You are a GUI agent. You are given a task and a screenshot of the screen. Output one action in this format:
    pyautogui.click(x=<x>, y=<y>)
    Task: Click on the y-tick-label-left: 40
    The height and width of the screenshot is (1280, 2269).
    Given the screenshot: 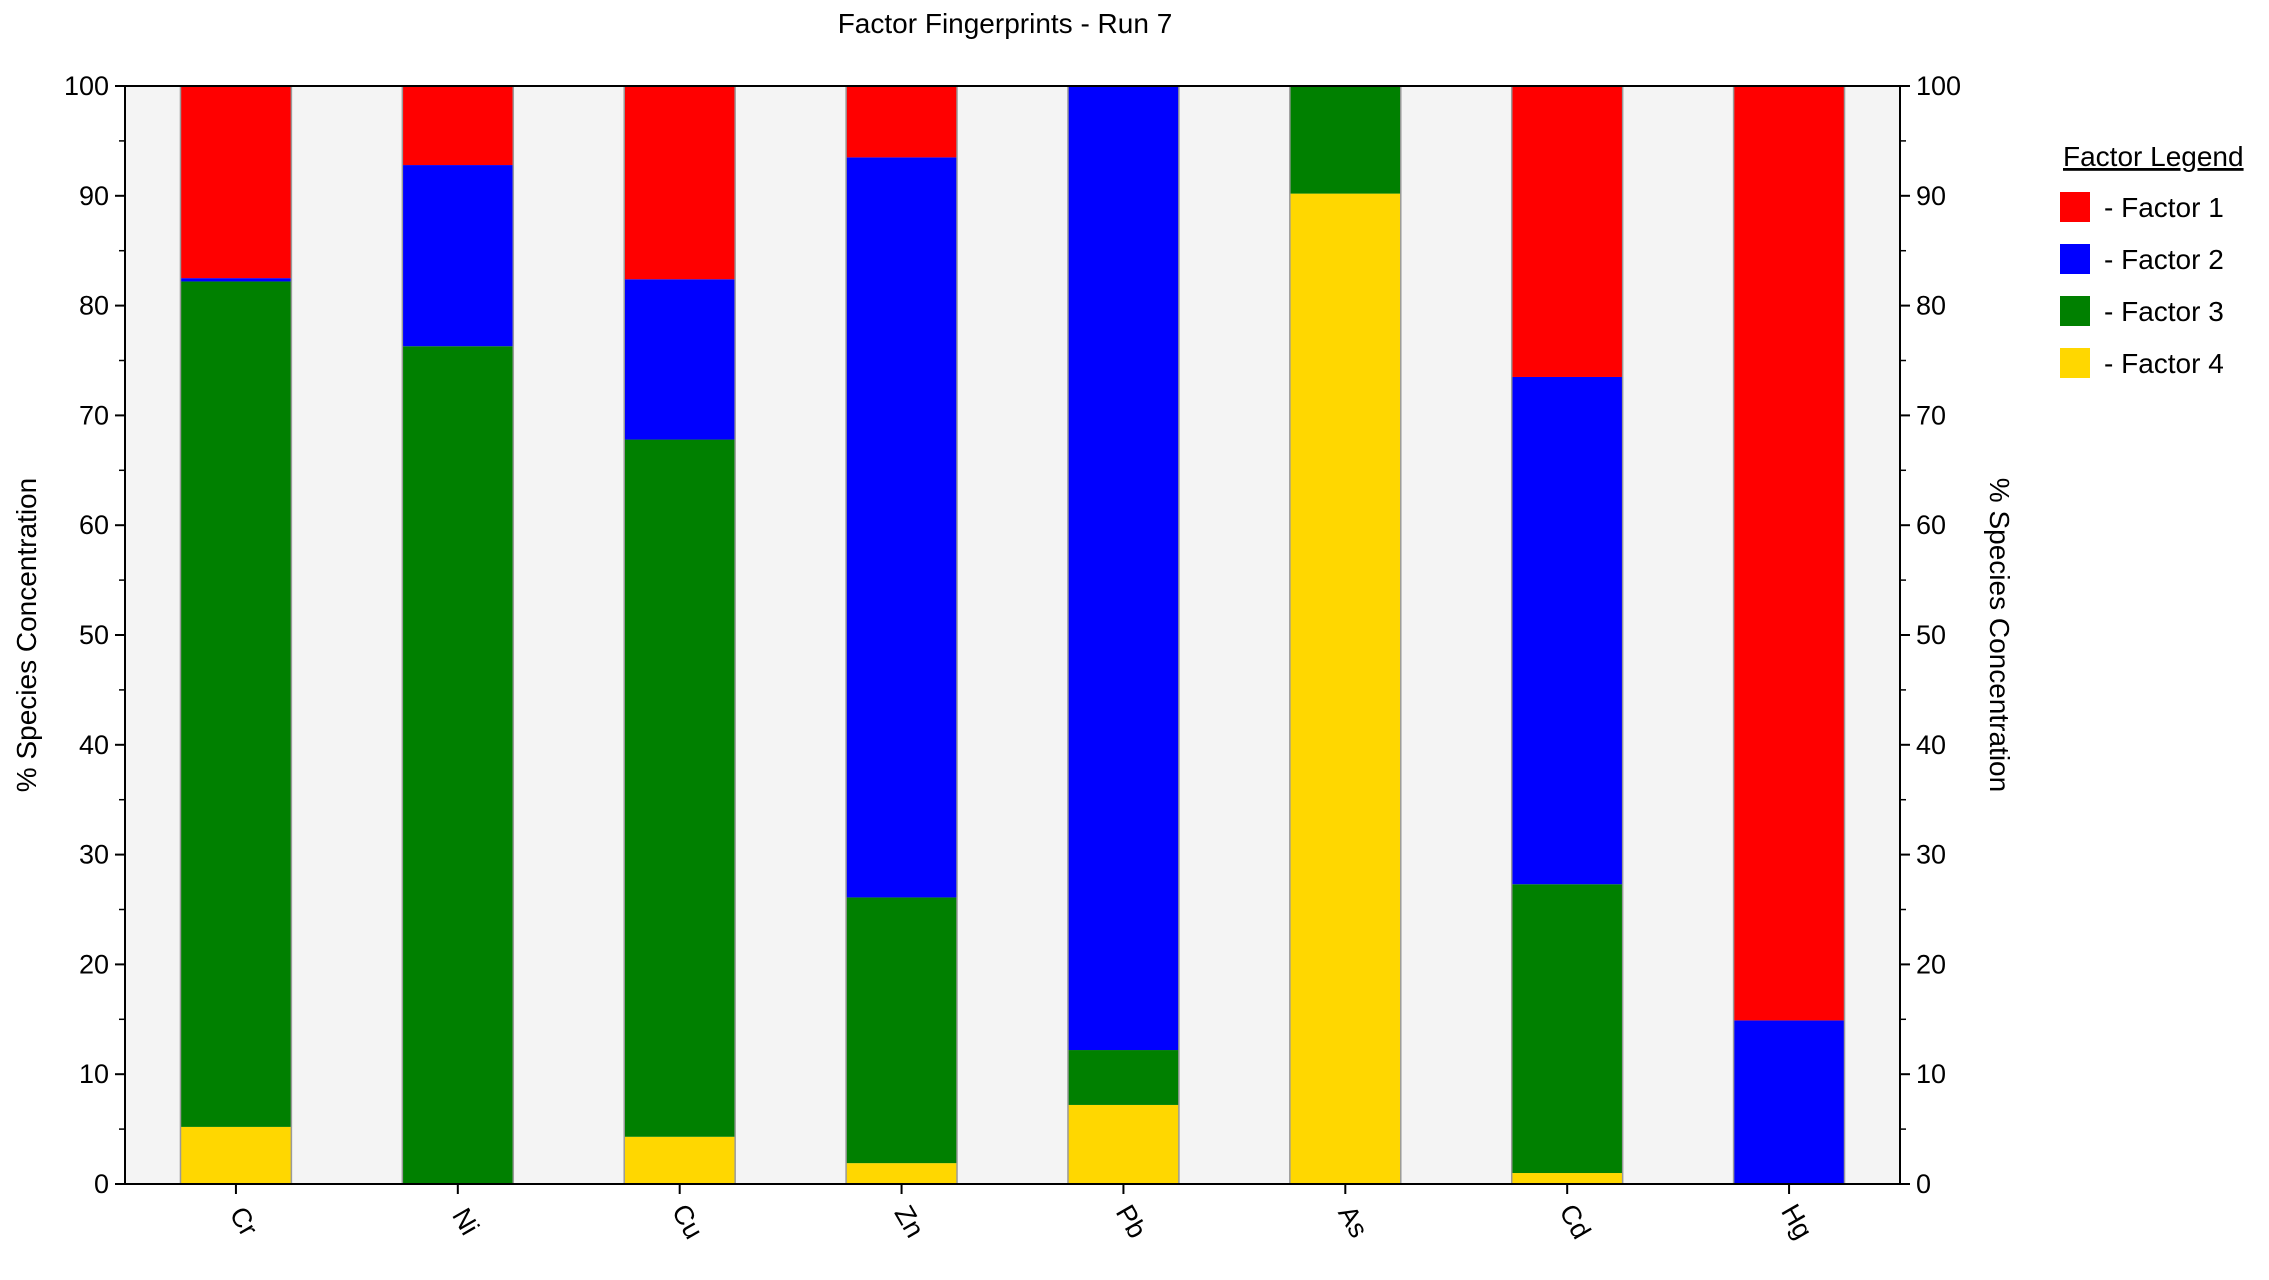 What is the action you would take?
    pyautogui.click(x=94, y=745)
    